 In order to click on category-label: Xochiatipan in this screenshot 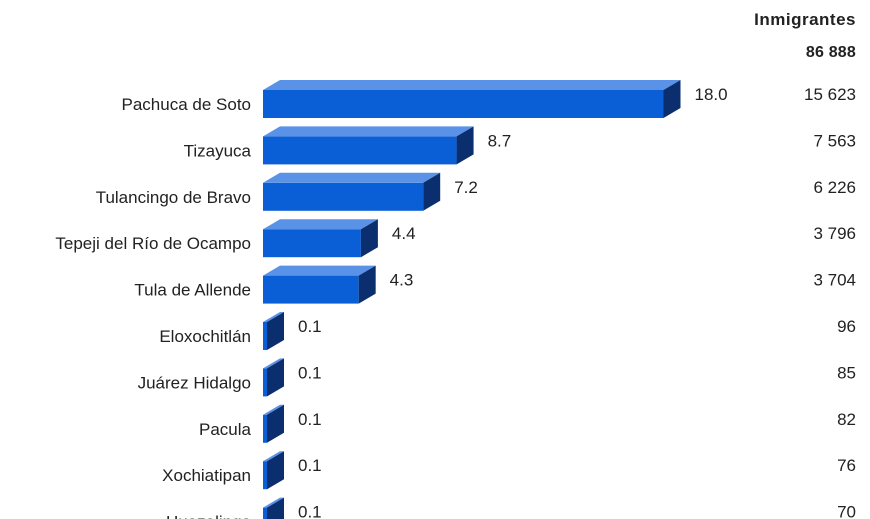, I will do `click(206, 475)`.